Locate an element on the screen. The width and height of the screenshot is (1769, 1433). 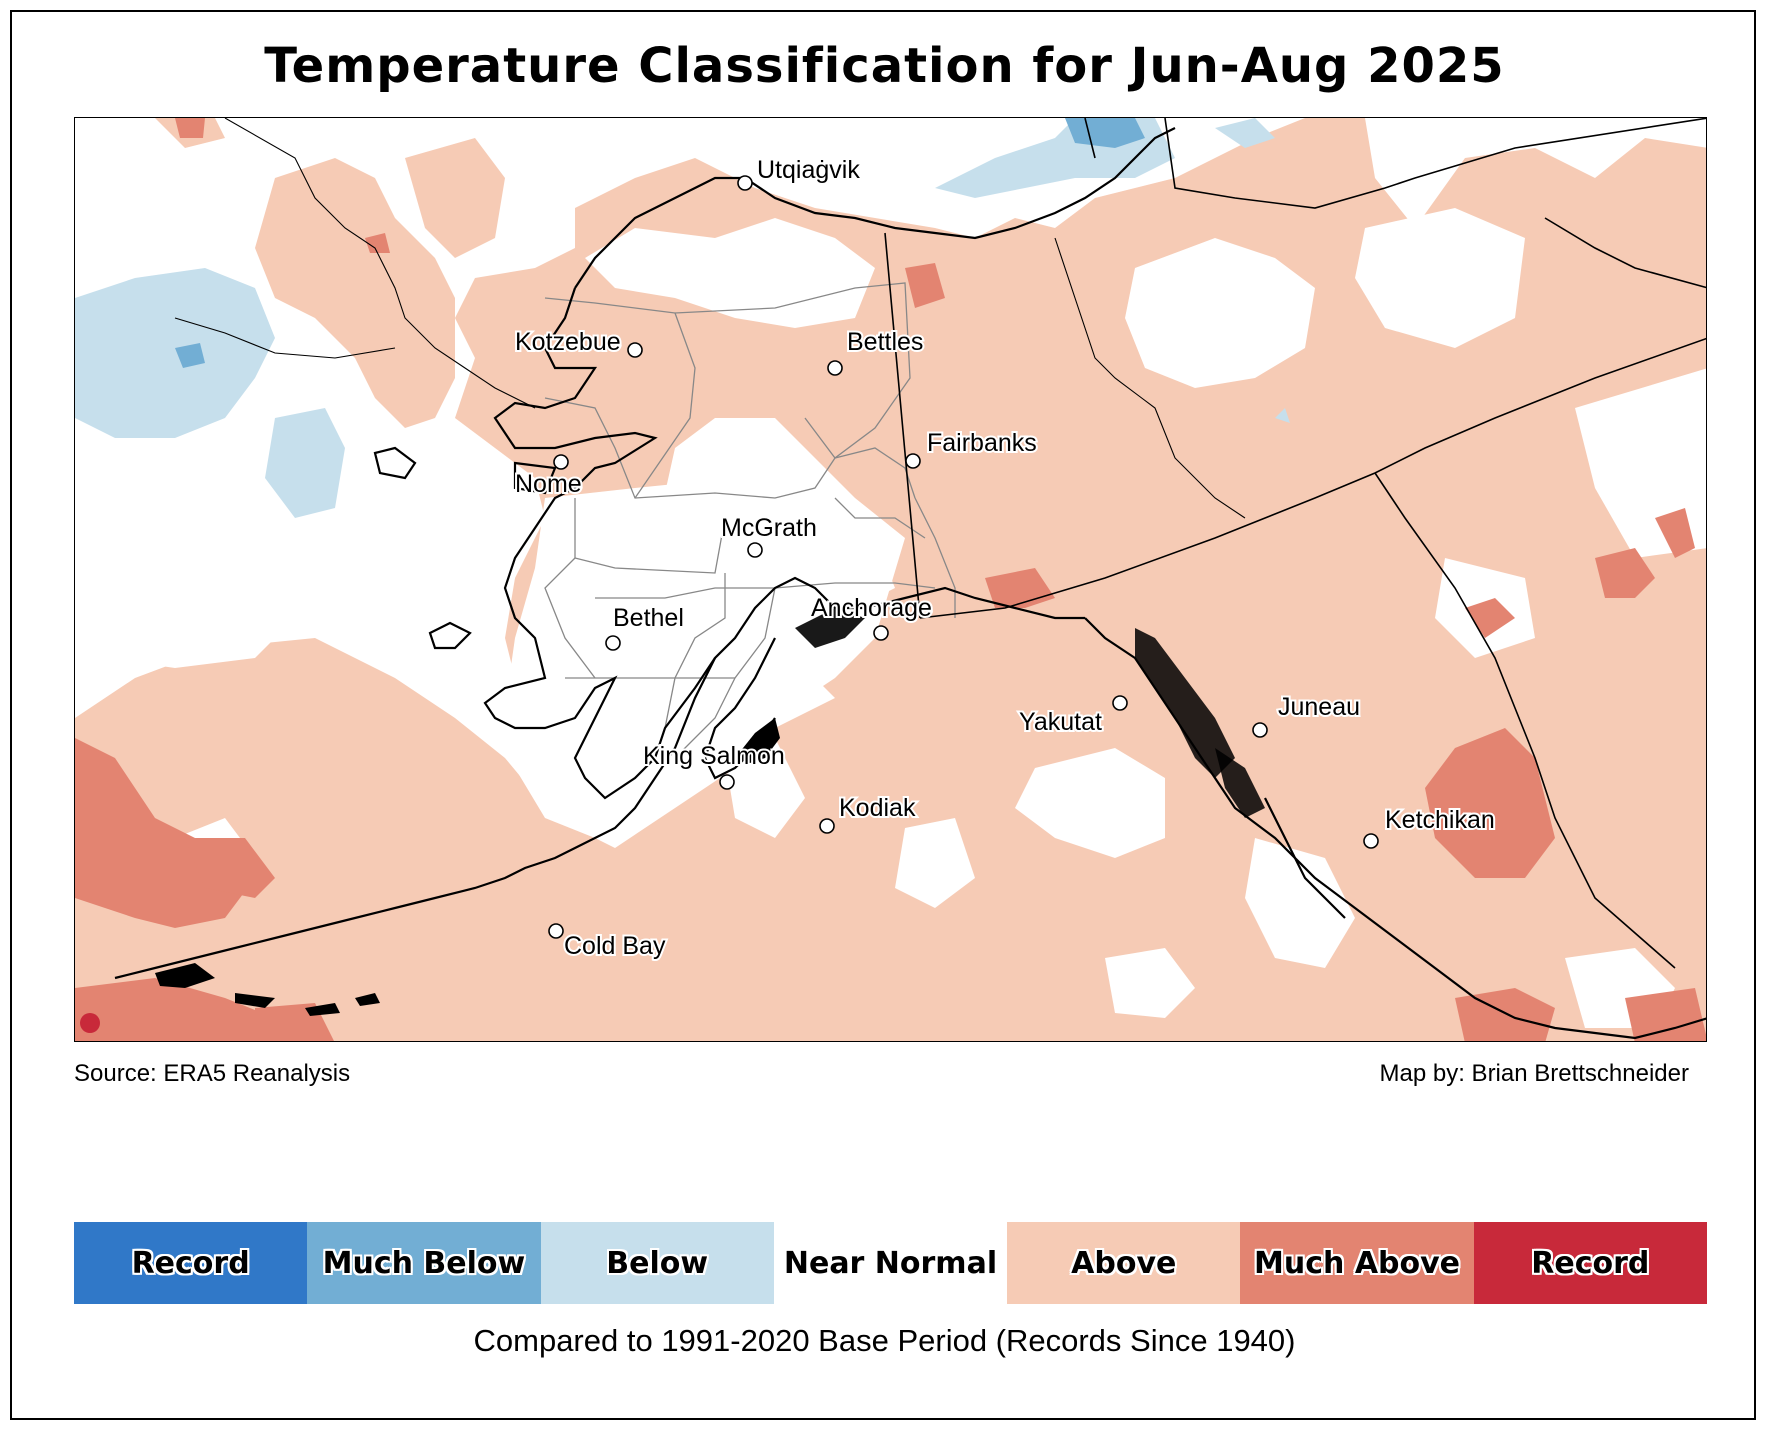
city-cold-bay: Cold Bay is located at coordinates (608, 942).